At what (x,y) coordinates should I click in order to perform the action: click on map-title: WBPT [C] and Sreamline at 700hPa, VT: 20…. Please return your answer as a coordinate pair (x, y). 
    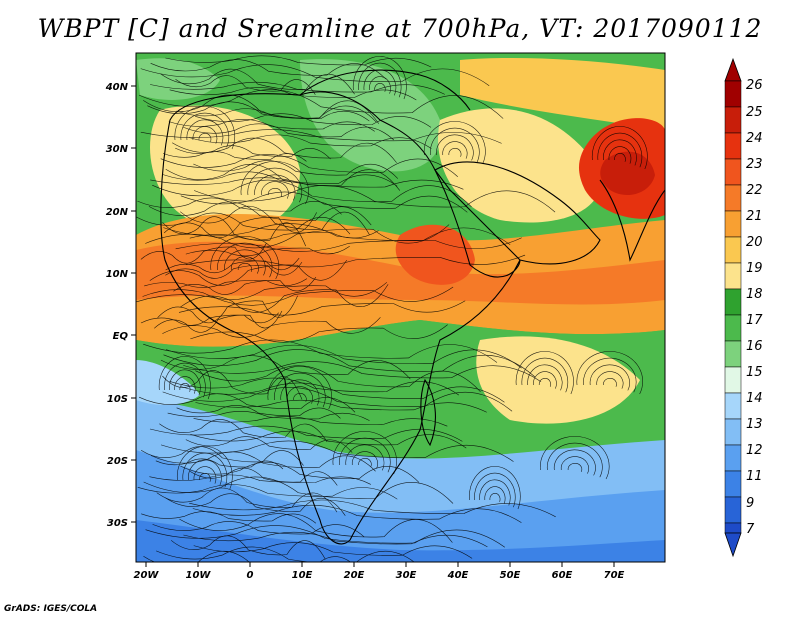
    Looking at the image, I should click on (400, 28).